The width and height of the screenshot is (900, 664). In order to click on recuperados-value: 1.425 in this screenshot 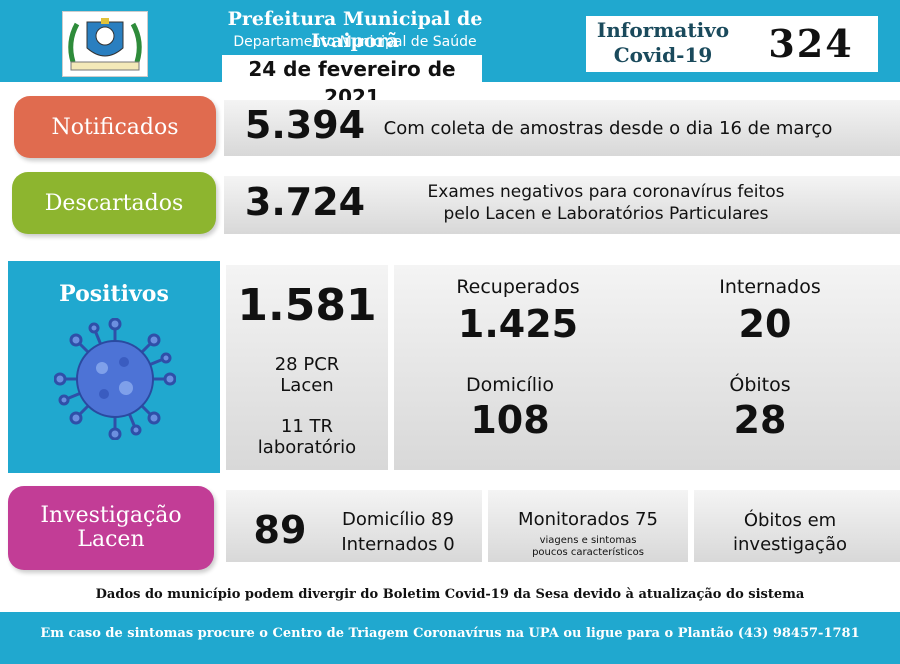, I will do `click(518, 324)`.